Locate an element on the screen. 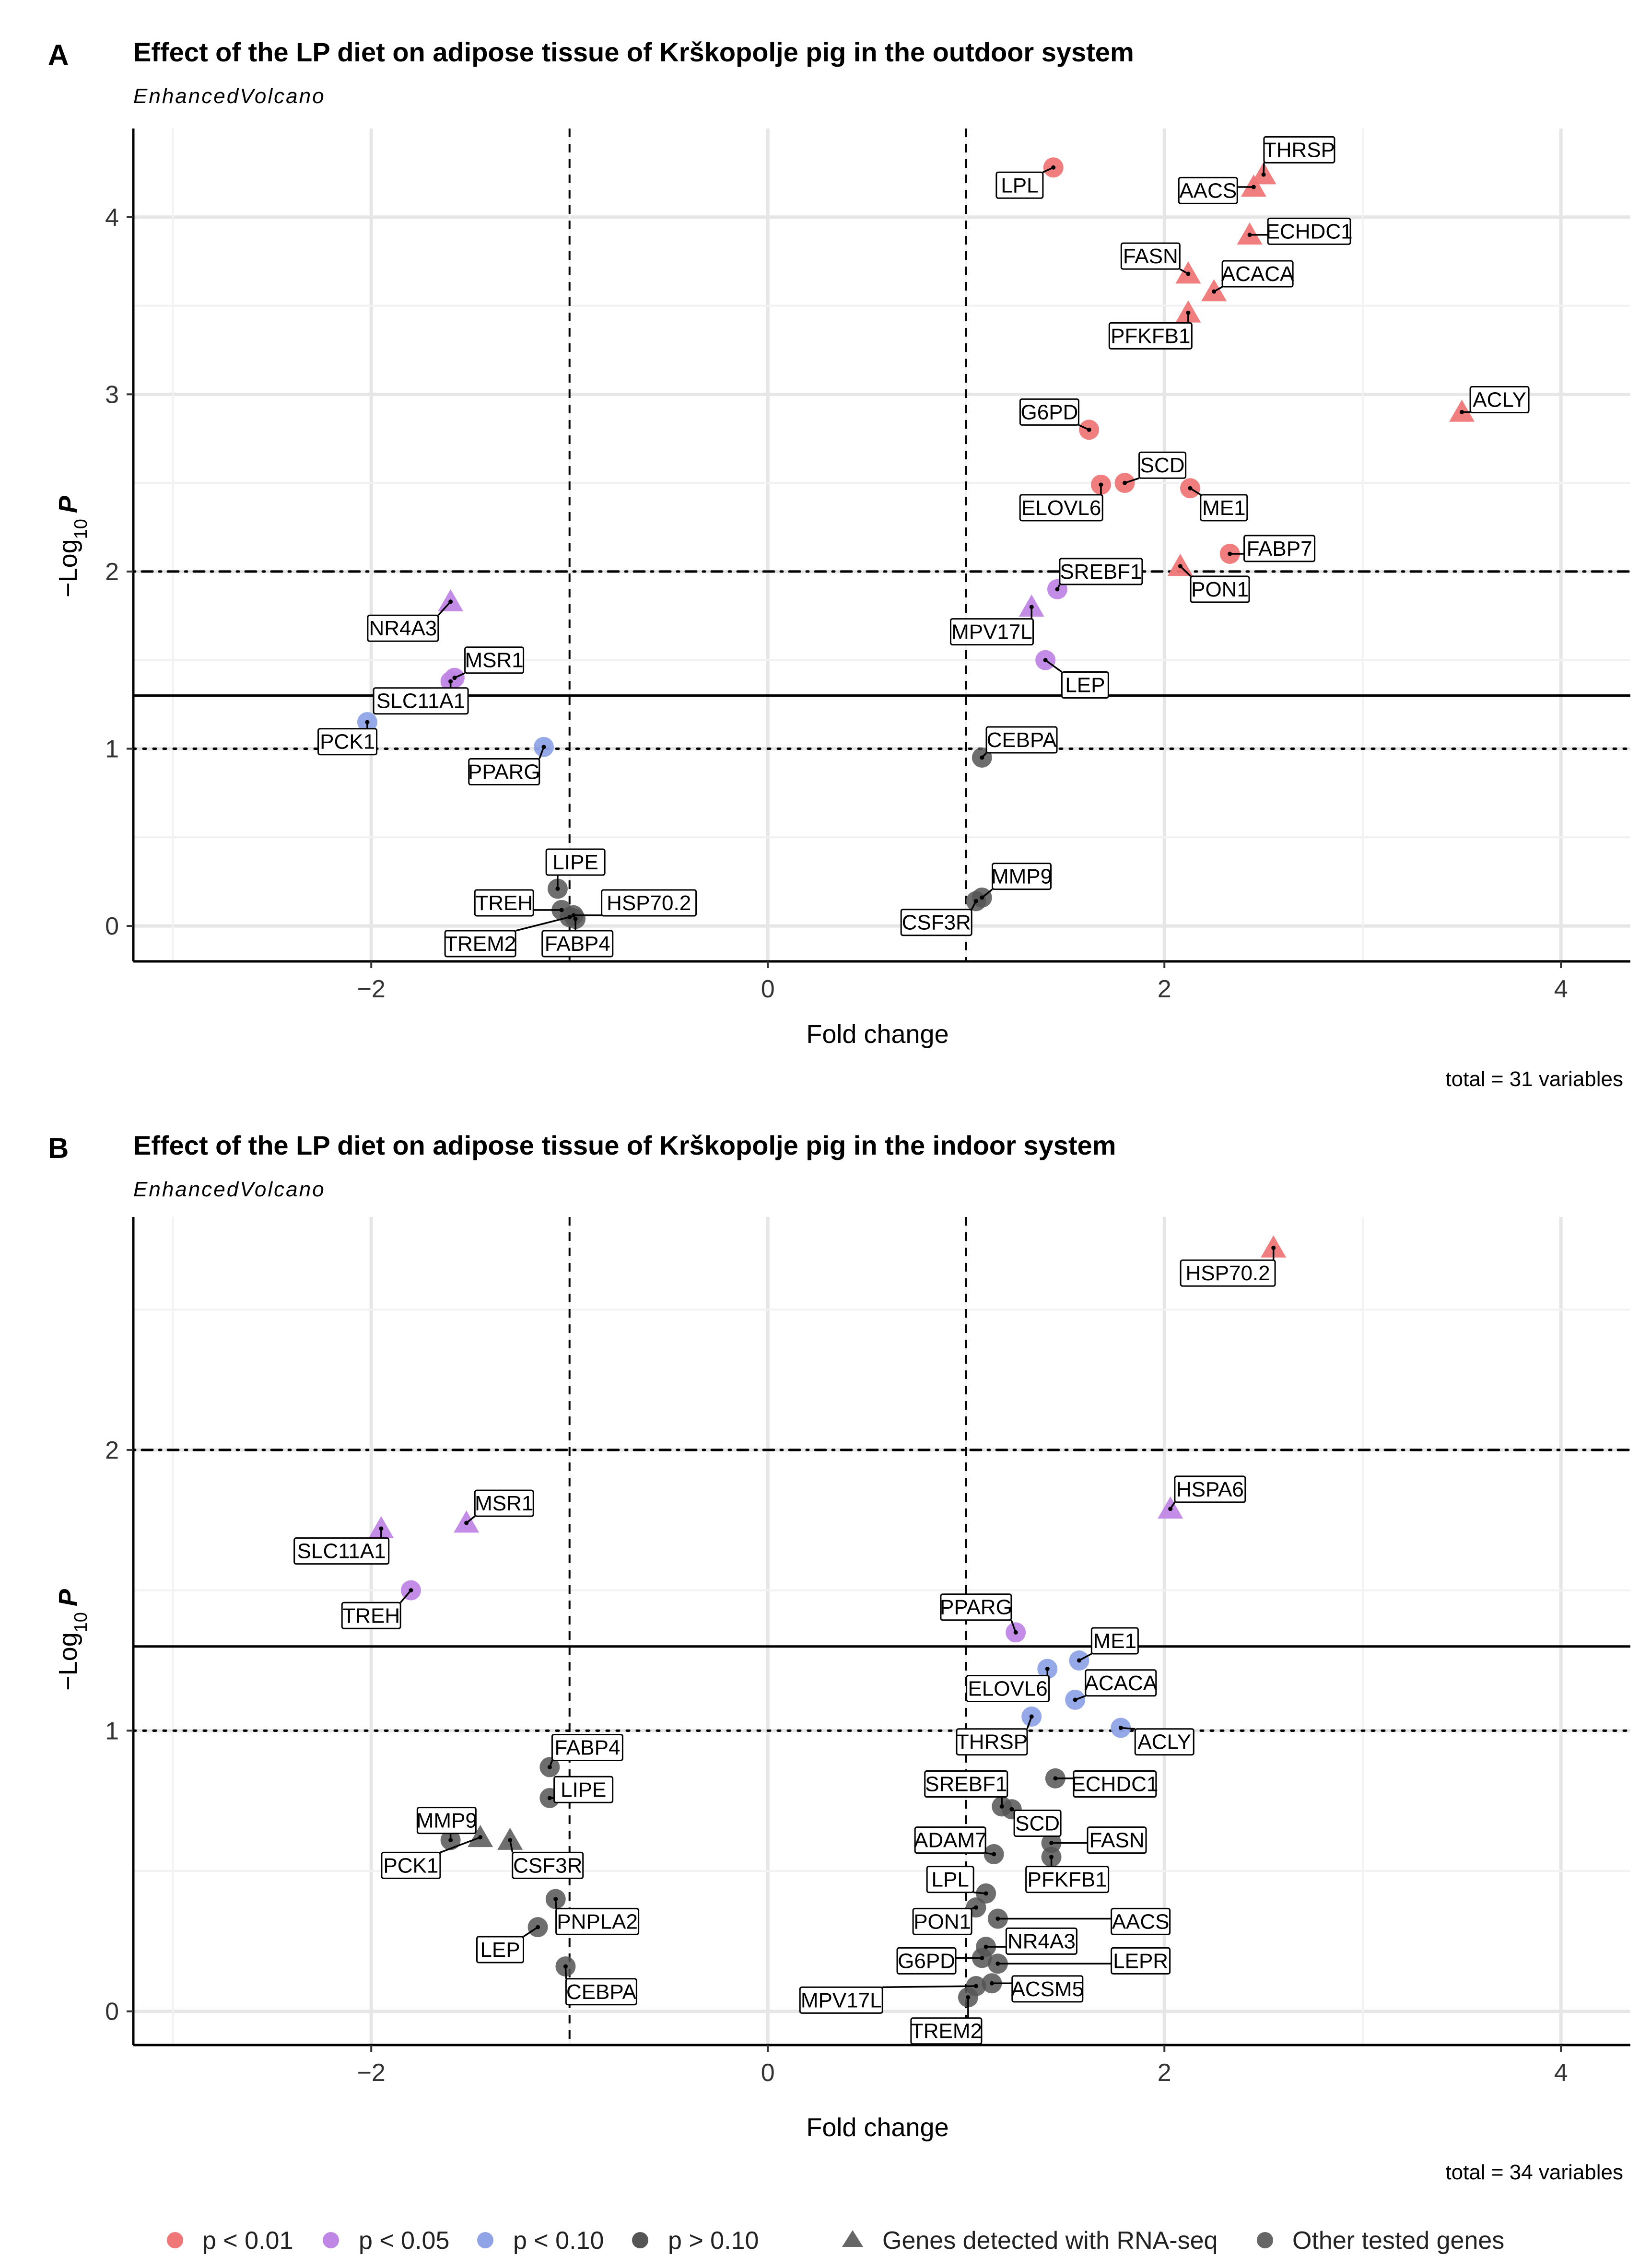  label-box-pon1 is located at coordinates (942, 1921).